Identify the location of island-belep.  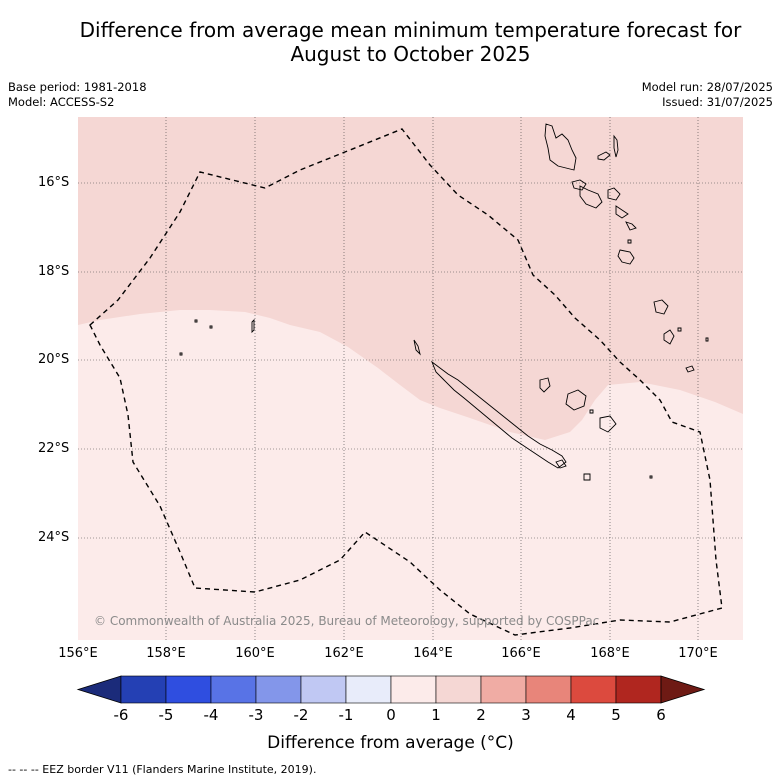
(417, 347).